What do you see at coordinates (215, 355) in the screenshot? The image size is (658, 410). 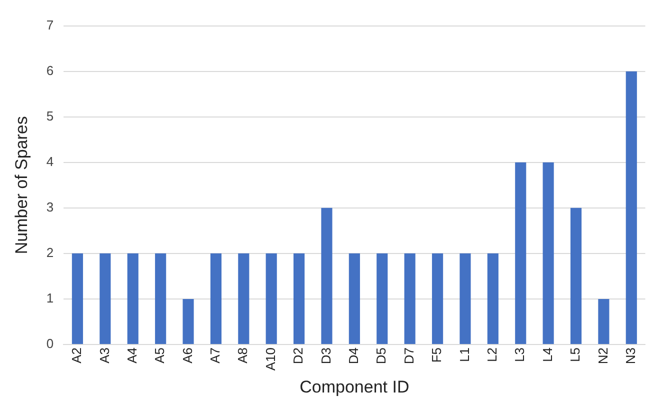 I see `x-tick-label: A7` at bounding box center [215, 355].